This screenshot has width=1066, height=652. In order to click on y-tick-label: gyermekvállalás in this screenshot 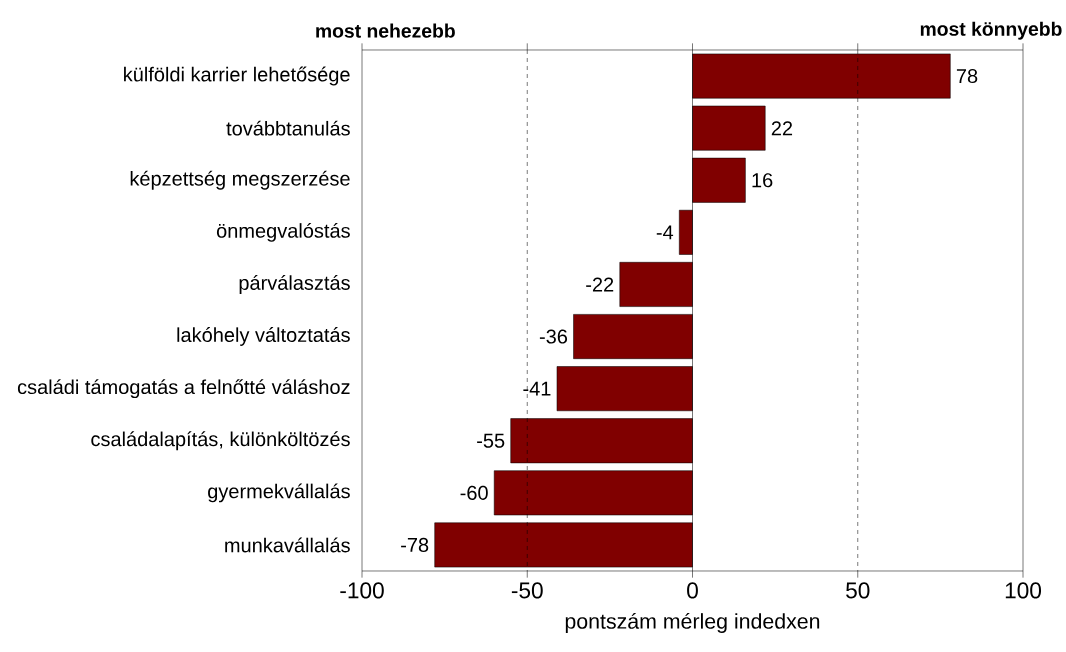, I will do `click(279, 493)`.